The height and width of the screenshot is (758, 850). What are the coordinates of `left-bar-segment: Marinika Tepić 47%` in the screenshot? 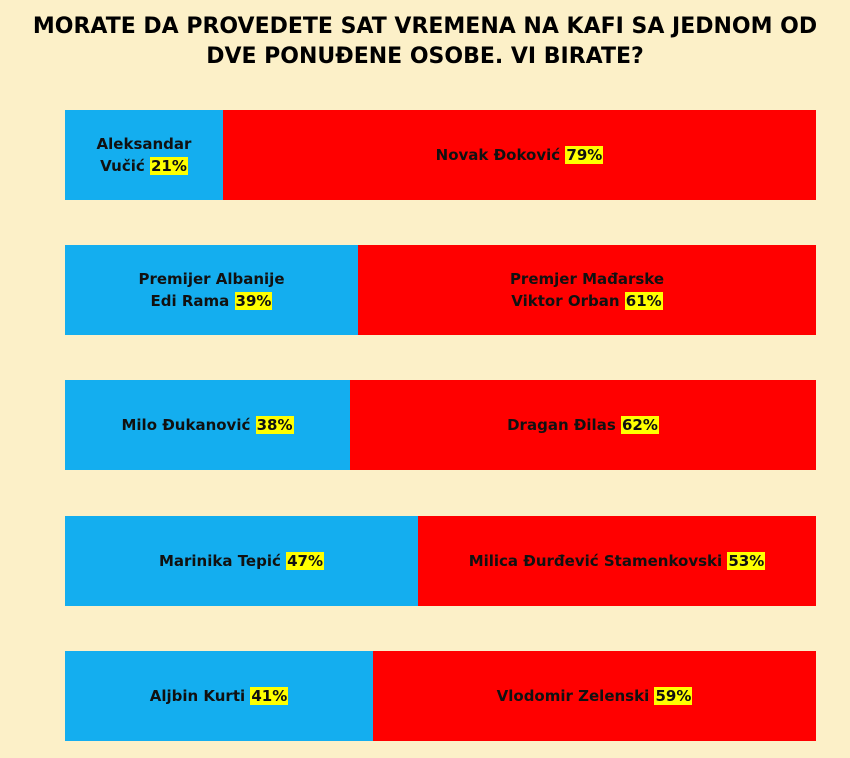 It's located at (241, 561).